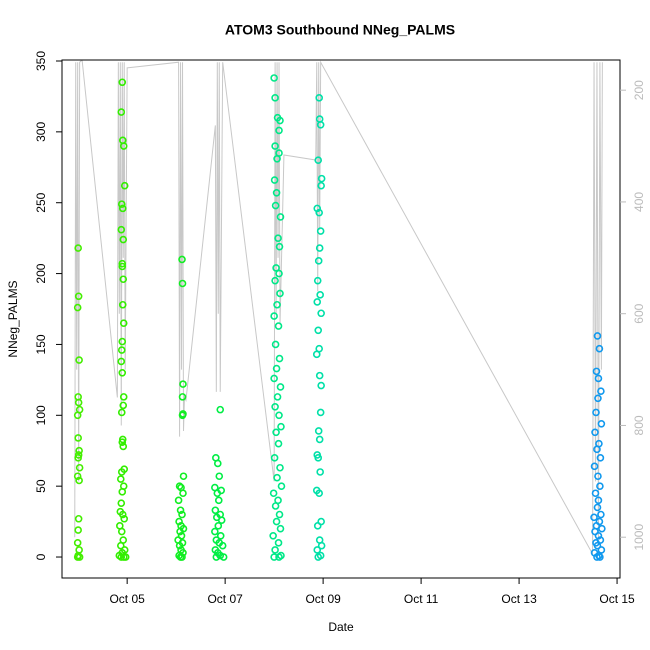 The height and width of the screenshot is (650, 650). I want to click on x-tick-label: Oct 11, so click(421, 599).